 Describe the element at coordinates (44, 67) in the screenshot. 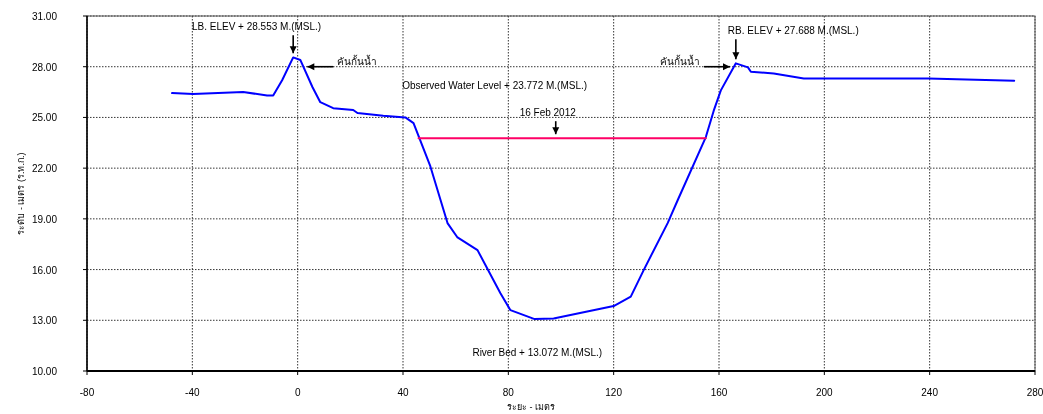

I see `y-tick-label: 28.00` at that location.